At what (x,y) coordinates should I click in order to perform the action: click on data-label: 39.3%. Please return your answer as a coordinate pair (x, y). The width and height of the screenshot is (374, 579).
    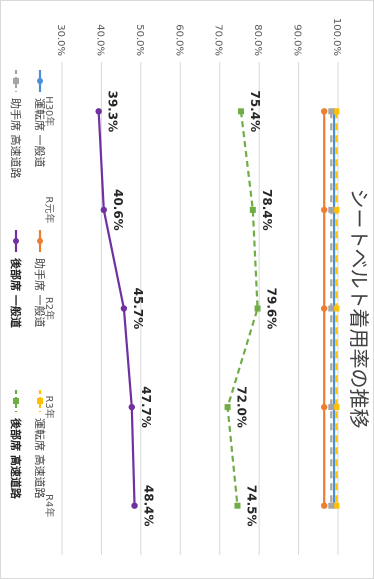
    Looking at the image, I should click on (113, 111).